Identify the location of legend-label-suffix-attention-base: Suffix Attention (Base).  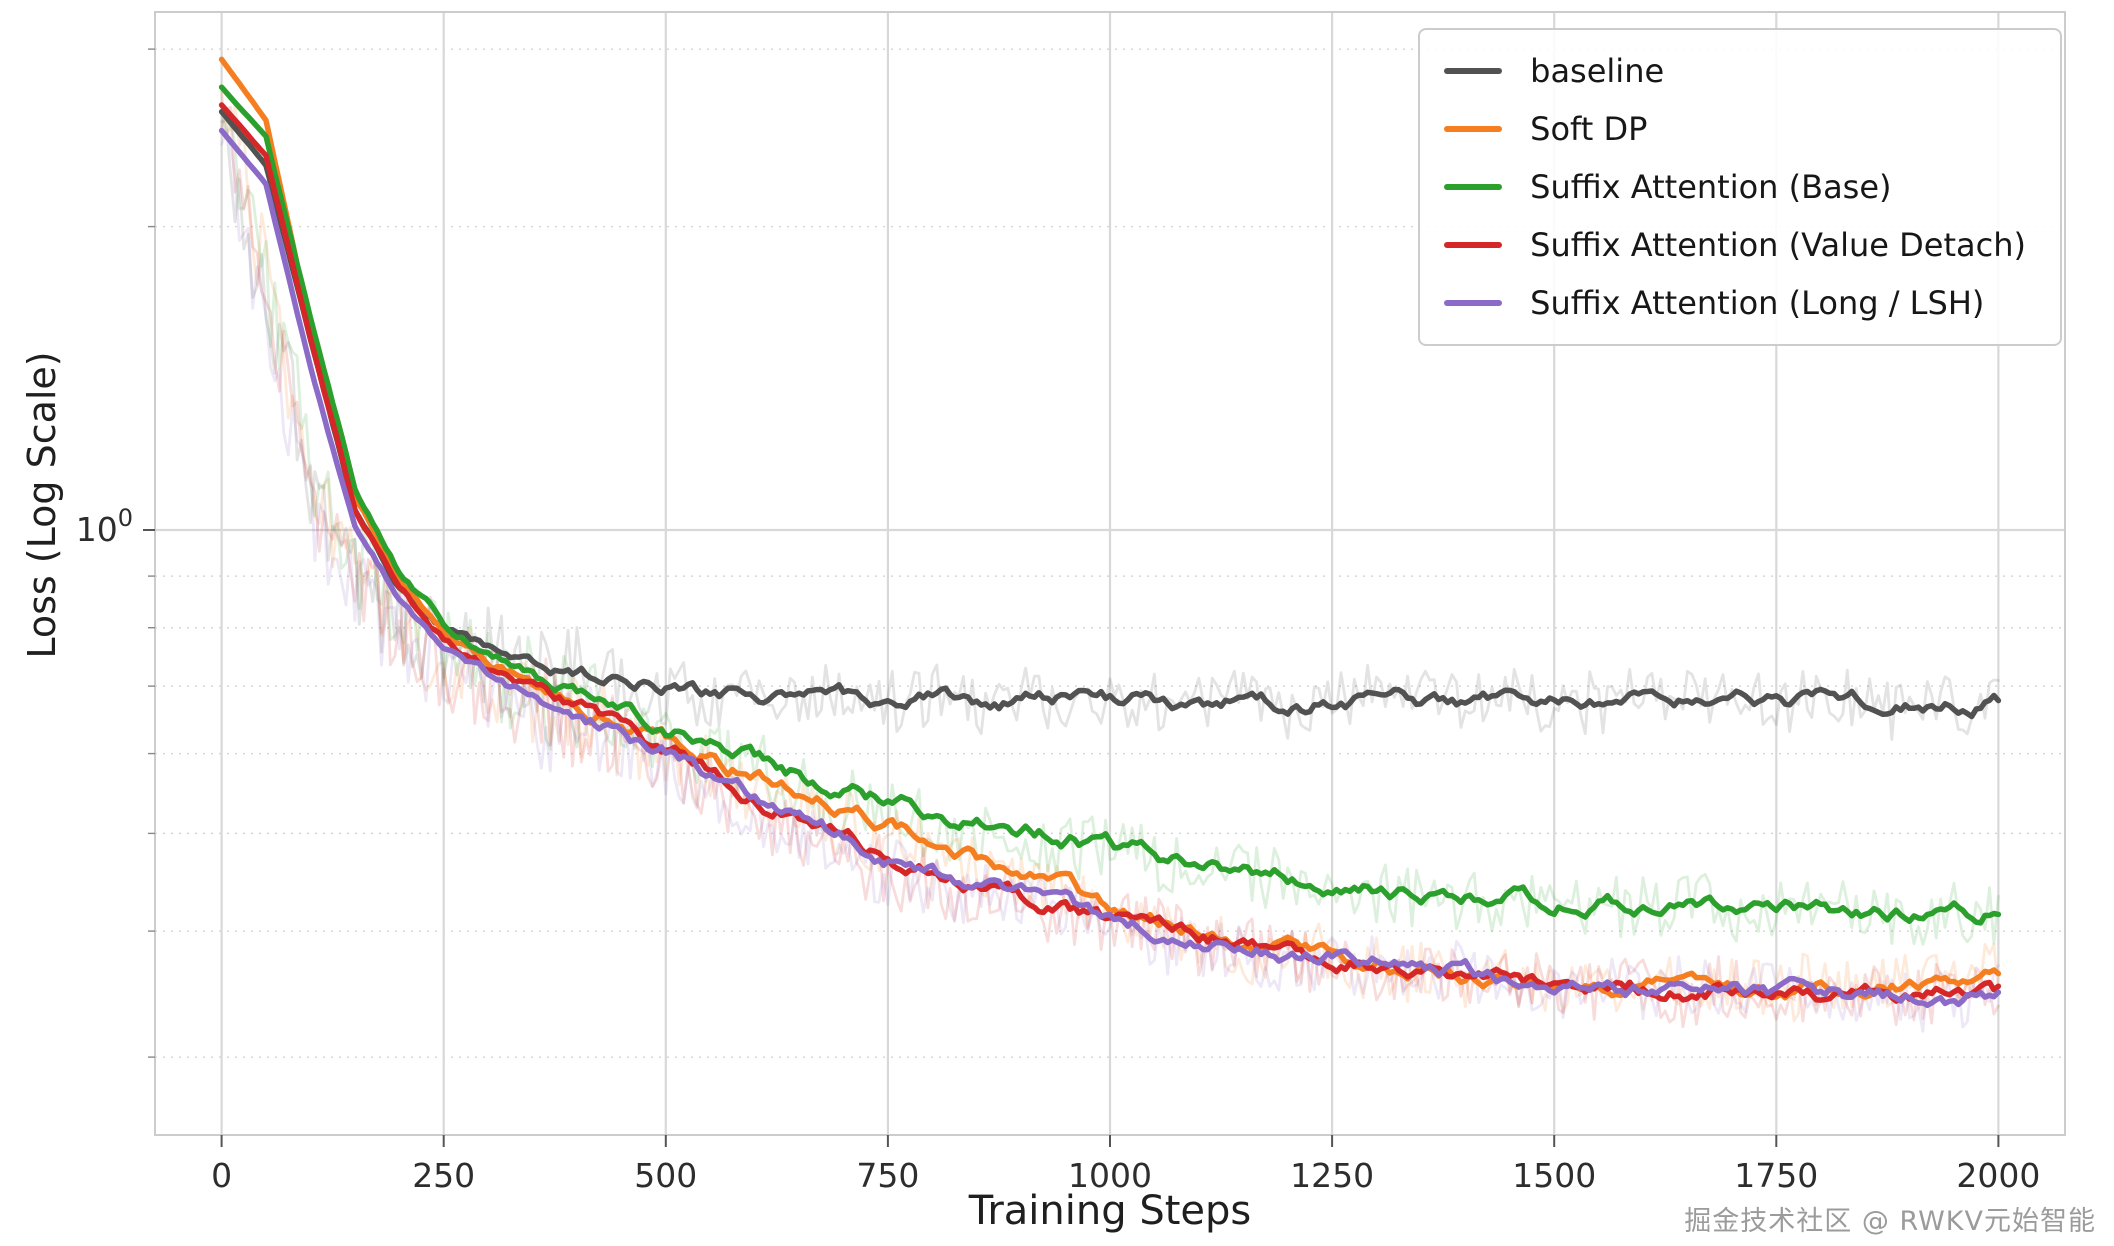
(1711, 187).